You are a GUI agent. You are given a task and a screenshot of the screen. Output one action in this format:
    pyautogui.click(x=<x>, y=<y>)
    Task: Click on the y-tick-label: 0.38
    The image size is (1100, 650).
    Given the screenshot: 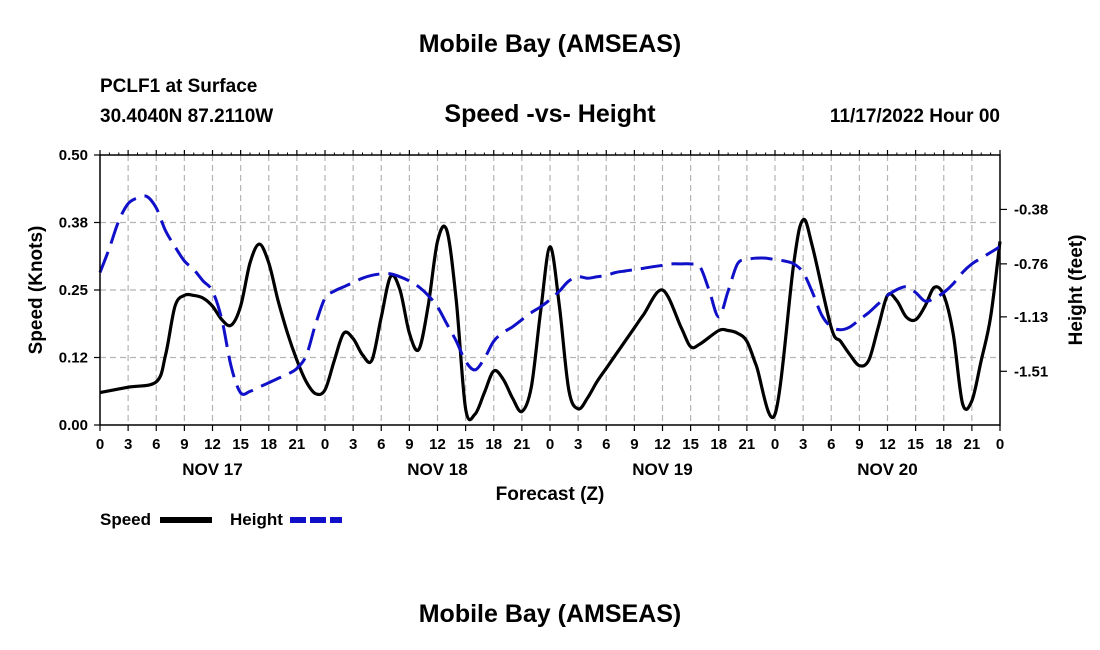 What is the action you would take?
    pyautogui.click(x=73, y=223)
    